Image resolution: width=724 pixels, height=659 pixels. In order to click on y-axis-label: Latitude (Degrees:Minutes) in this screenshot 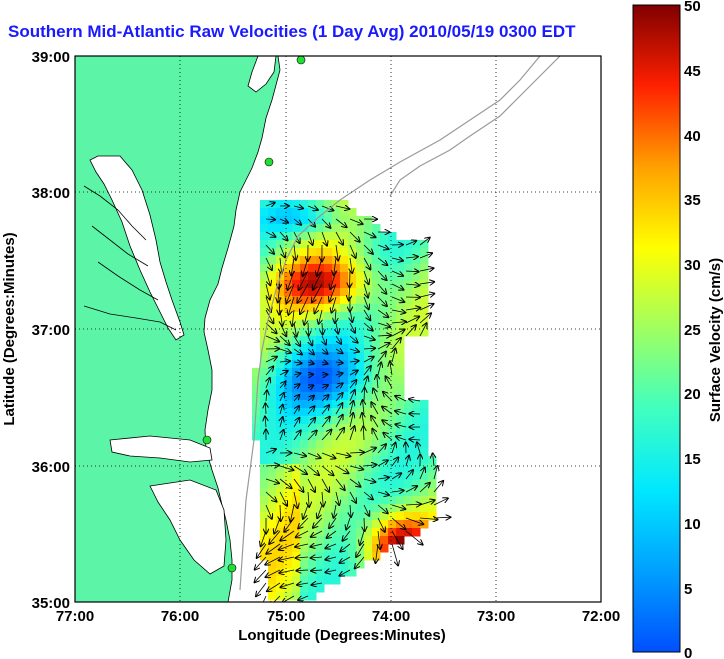, I will do `click(9, 328)`.